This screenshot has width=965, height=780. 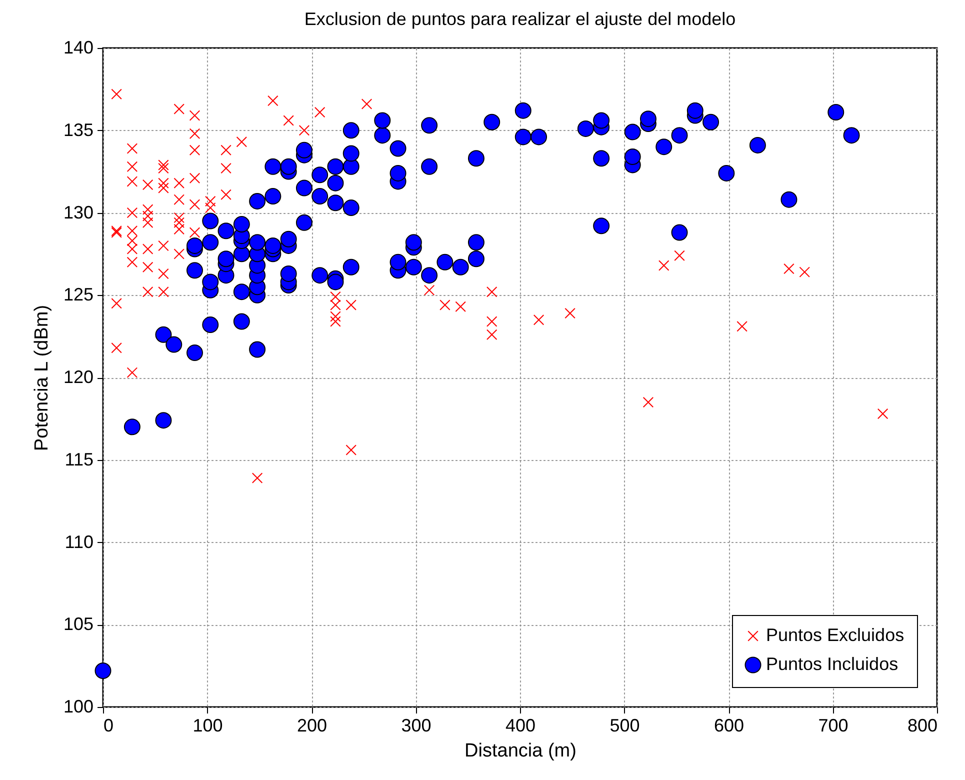 What do you see at coordinates (79, 459) in the screenshot?
I see `y-tick-label: 115` at bounding box center [79, 459].